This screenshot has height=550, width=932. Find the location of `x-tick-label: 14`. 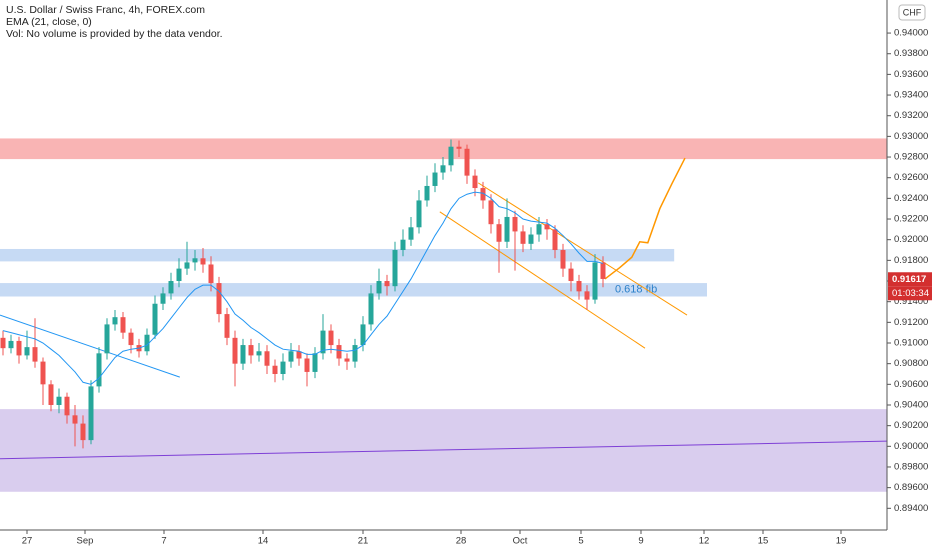

x-tick-label: 14 is located at coordinates (263, 541).